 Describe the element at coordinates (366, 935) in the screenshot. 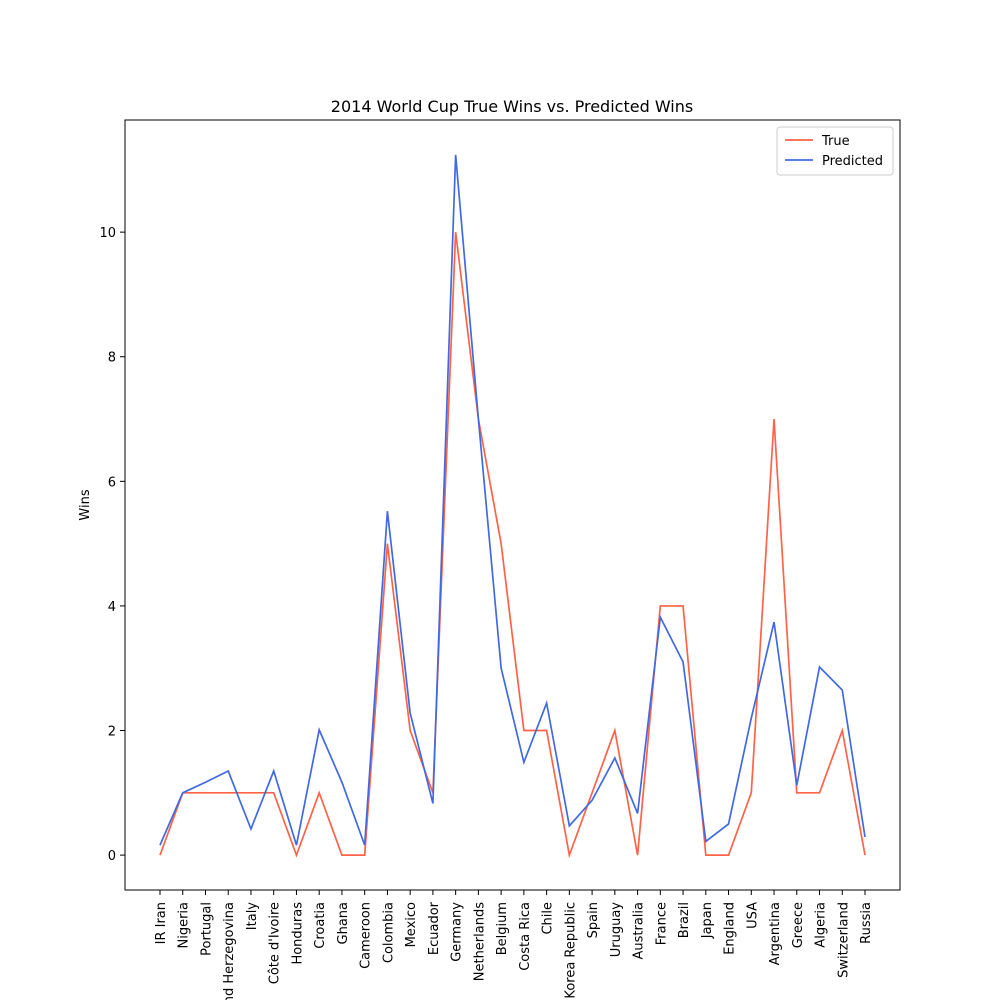

I see `x-tick-label: Cameroon` at that location.